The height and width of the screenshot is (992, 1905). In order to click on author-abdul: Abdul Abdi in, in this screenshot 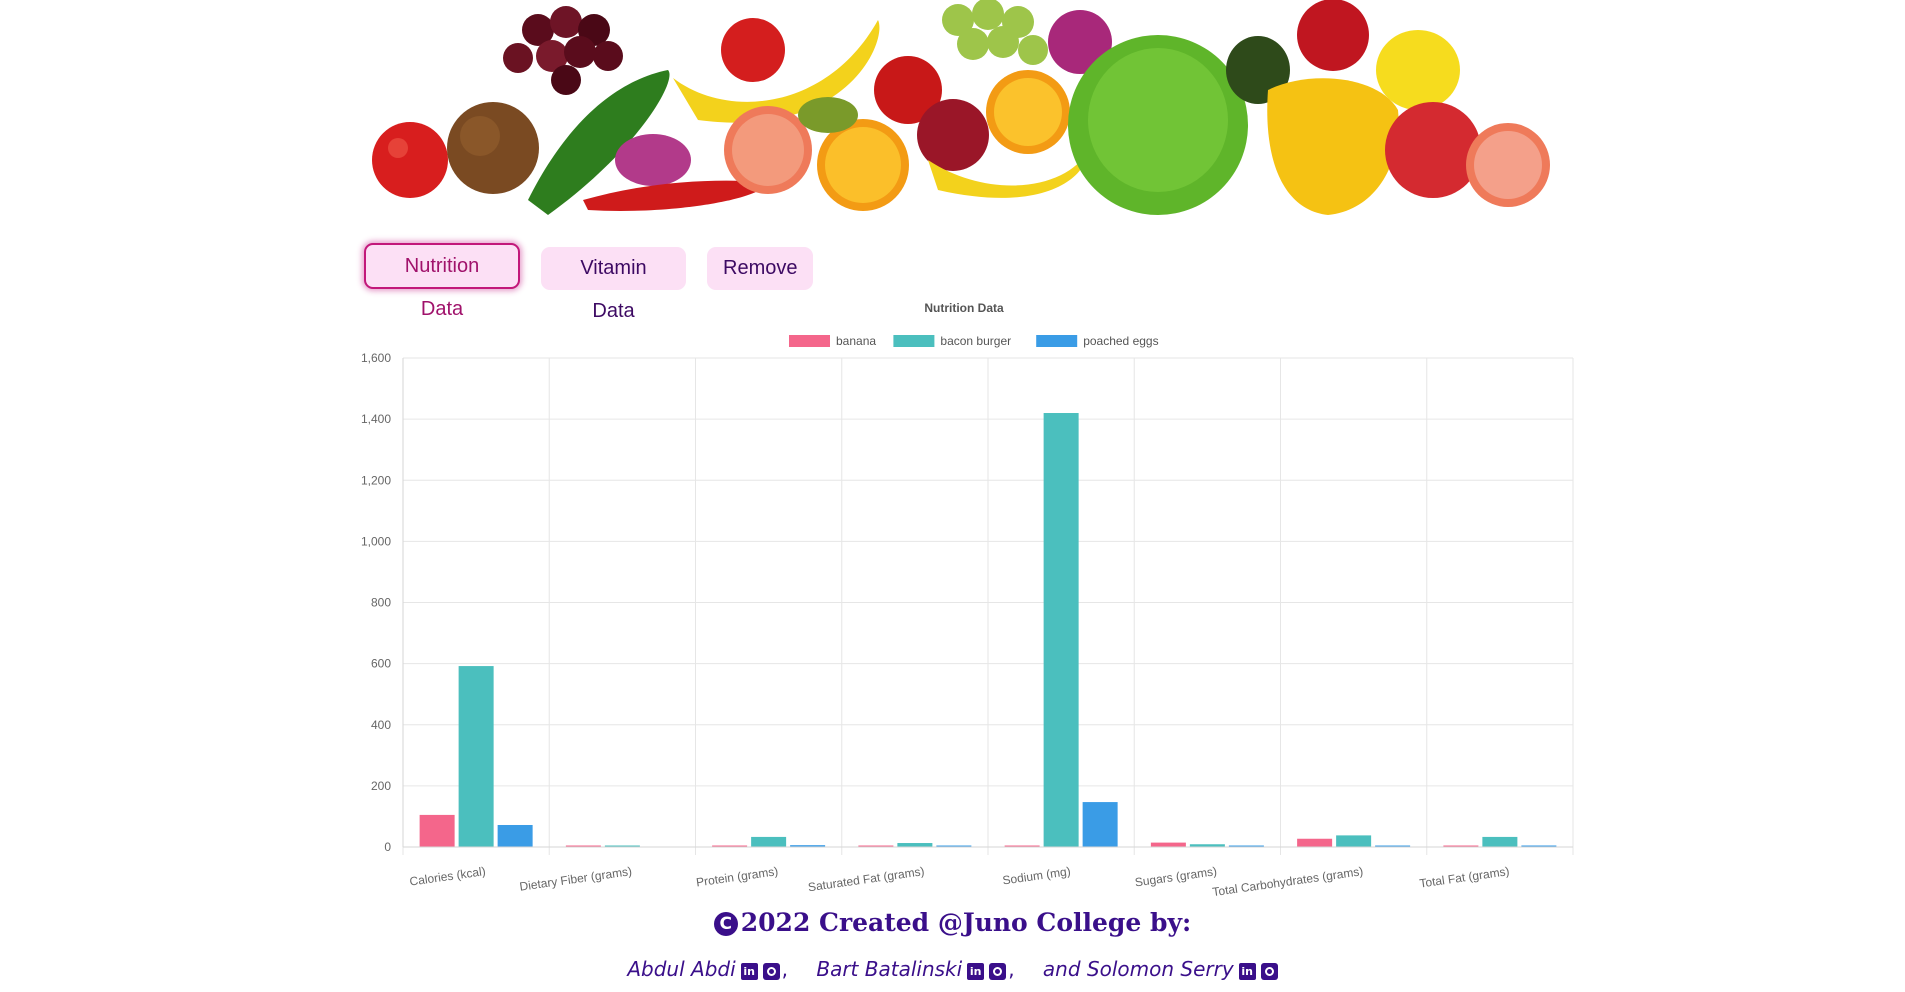, I will do `click(718, 969)`.